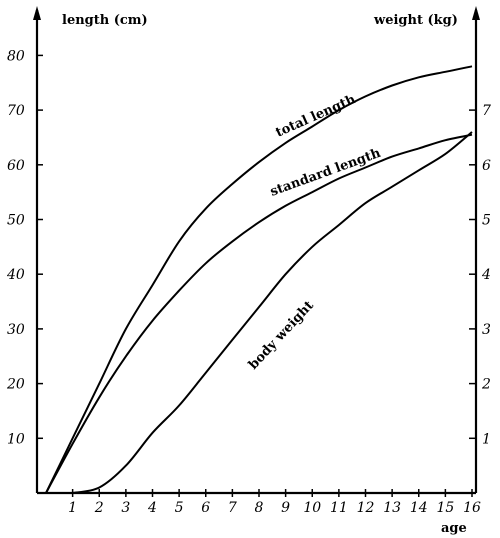 The width and height of the screenshot is (500, 538). What do you see at coordinates (419, 508) in the screenshot?
I see `x-tick-label: 14` at bounding box center [419, 508].